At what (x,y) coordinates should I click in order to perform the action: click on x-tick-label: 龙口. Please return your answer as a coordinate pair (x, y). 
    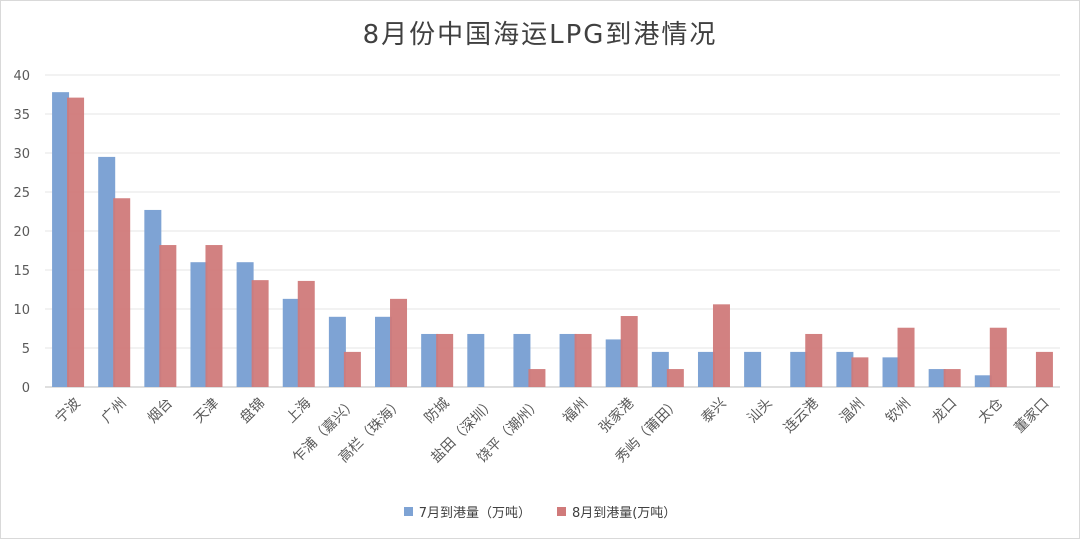
    Looking at the image, I should click on (944, 410).